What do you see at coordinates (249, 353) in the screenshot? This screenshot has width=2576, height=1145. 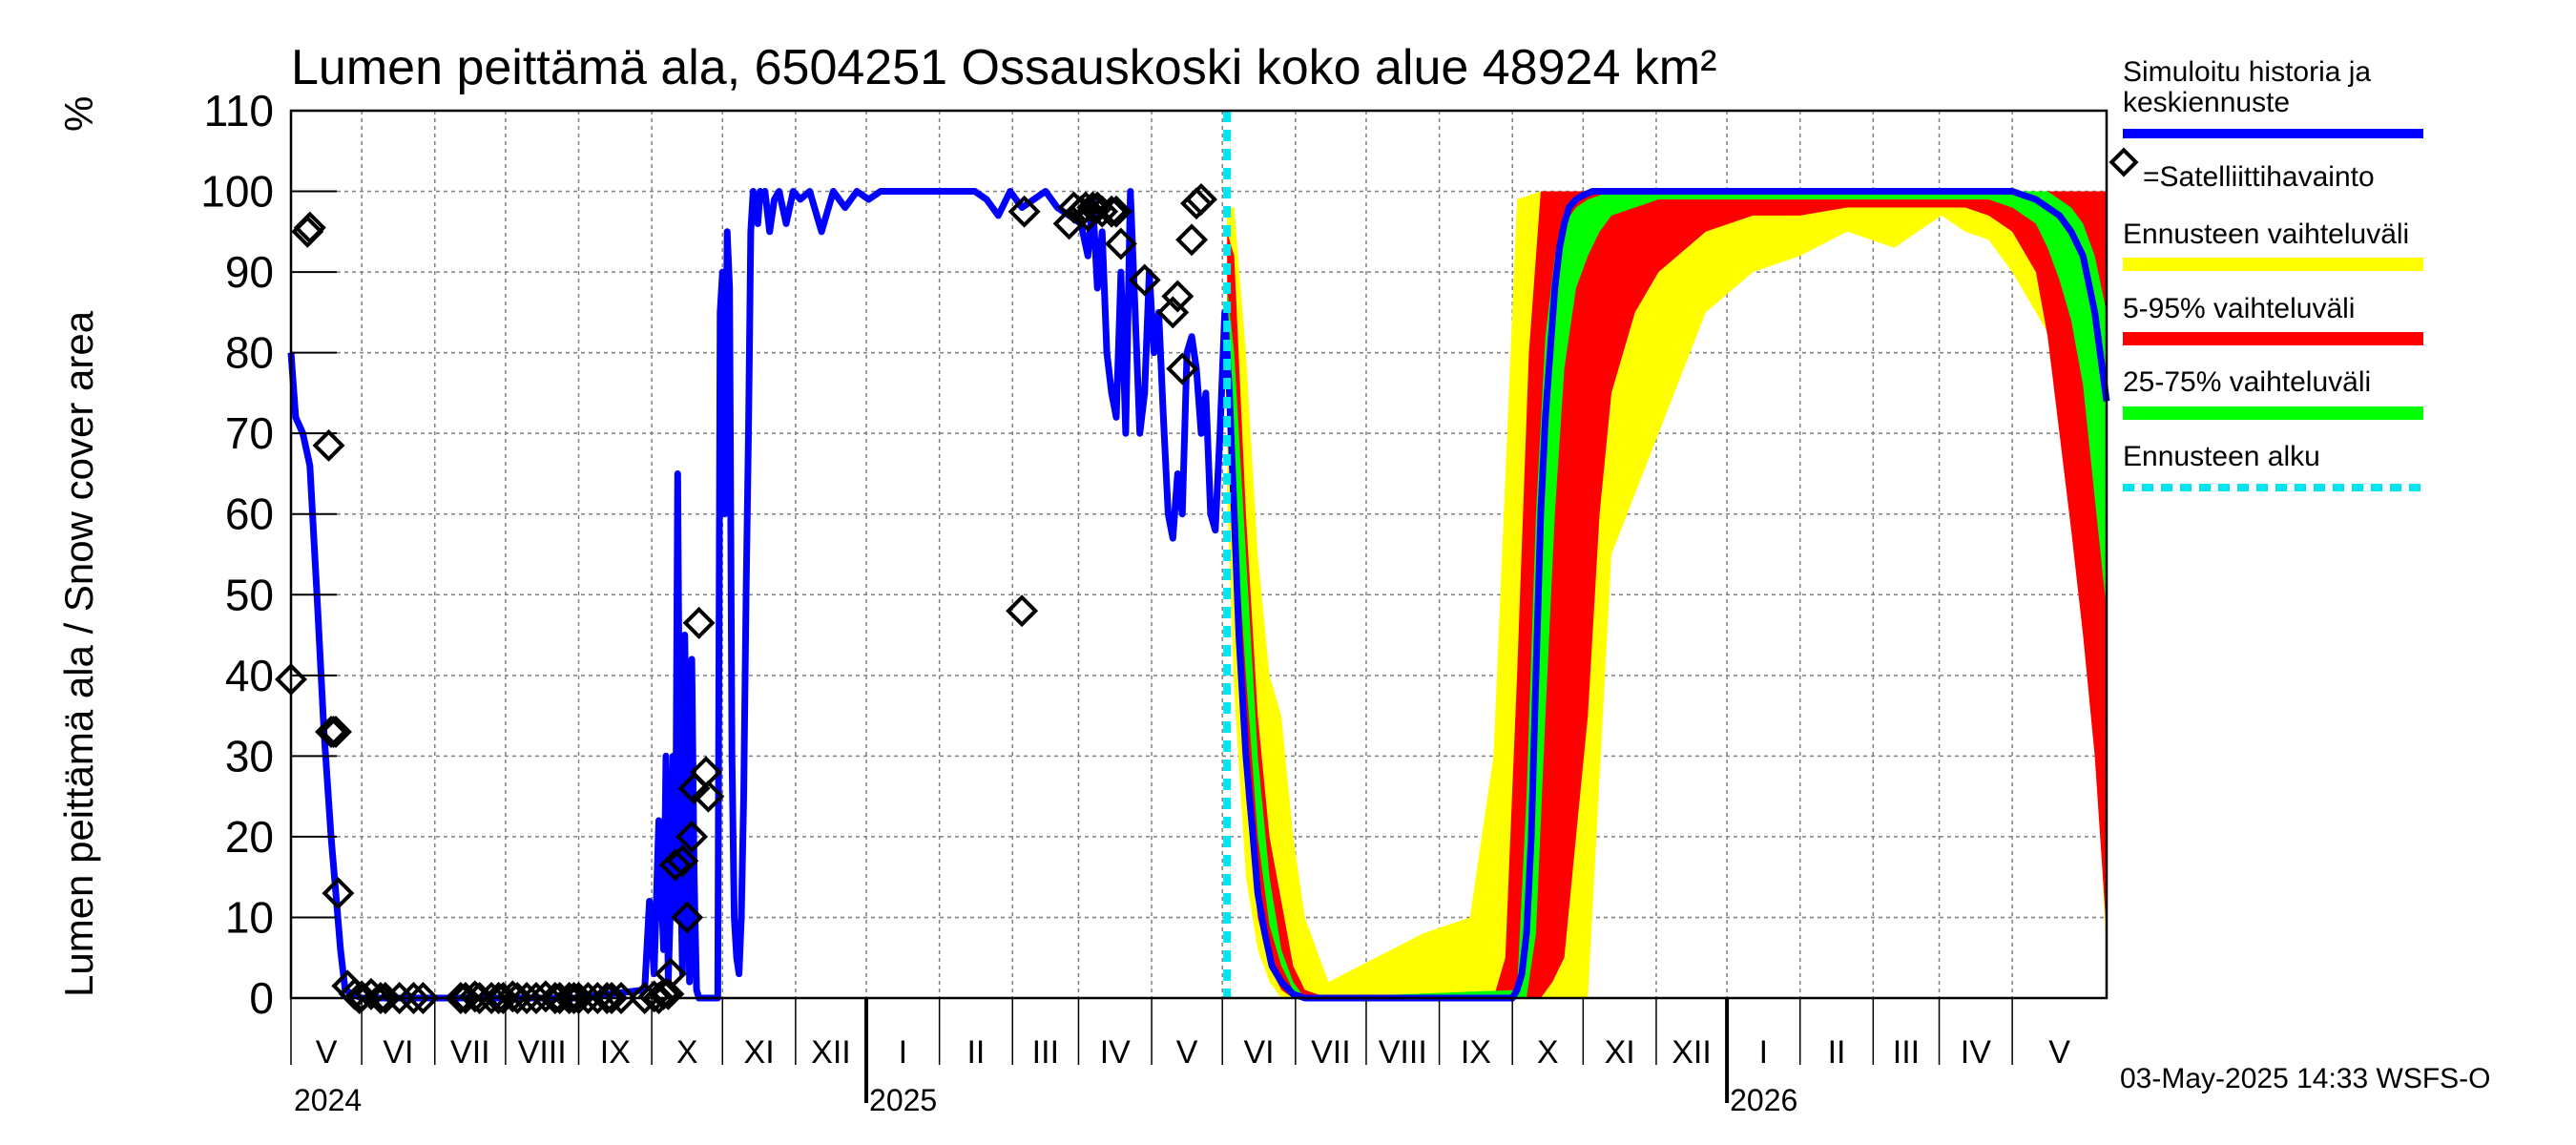 I see `y-tick-label: 80` at bounding box center [249, 353].